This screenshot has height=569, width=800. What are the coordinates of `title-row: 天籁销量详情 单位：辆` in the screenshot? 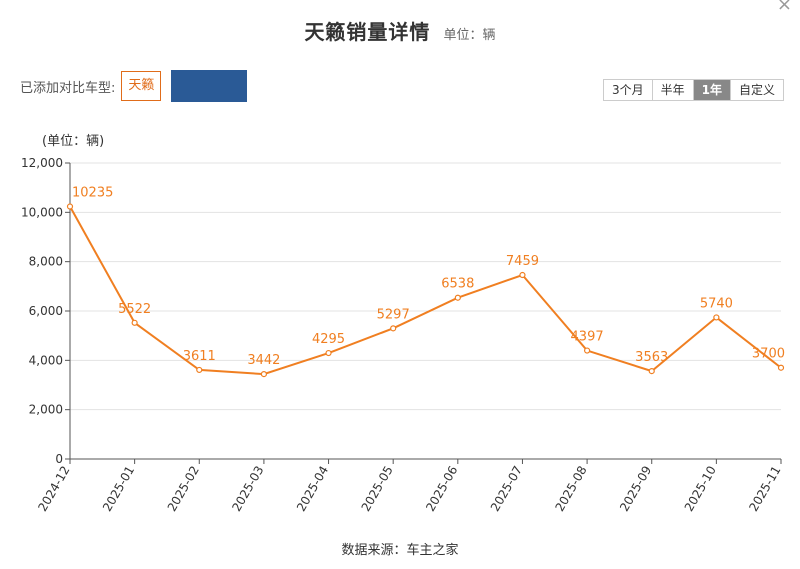 It's located at (400, 30).